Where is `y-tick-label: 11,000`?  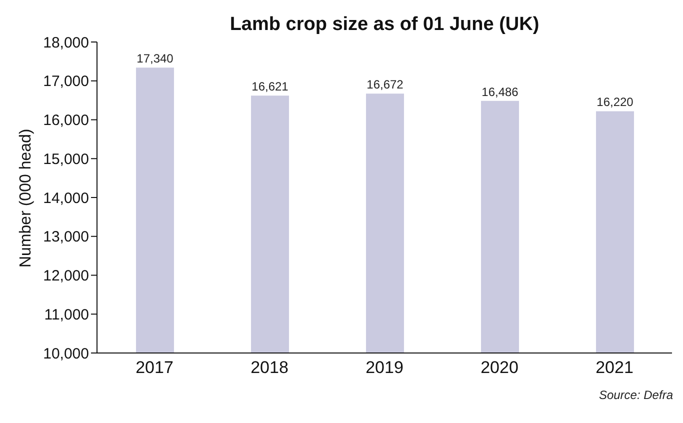
y-tick-label: 11,000 is located at coordinates (66, 315).